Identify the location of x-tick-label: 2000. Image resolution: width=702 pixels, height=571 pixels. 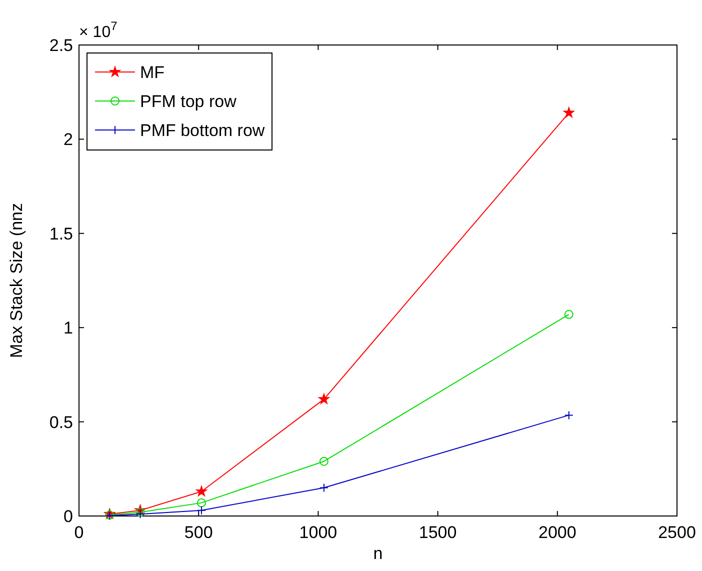
(557, 532).